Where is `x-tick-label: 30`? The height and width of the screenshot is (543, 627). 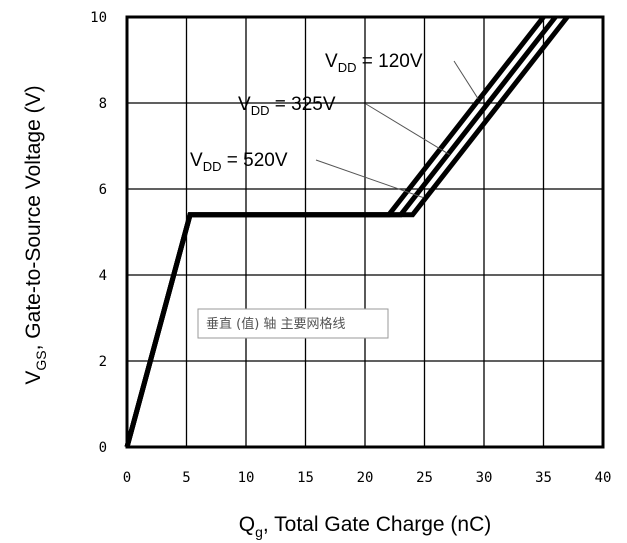
x-tick-label: 30 is located at coordinates (484, 478).